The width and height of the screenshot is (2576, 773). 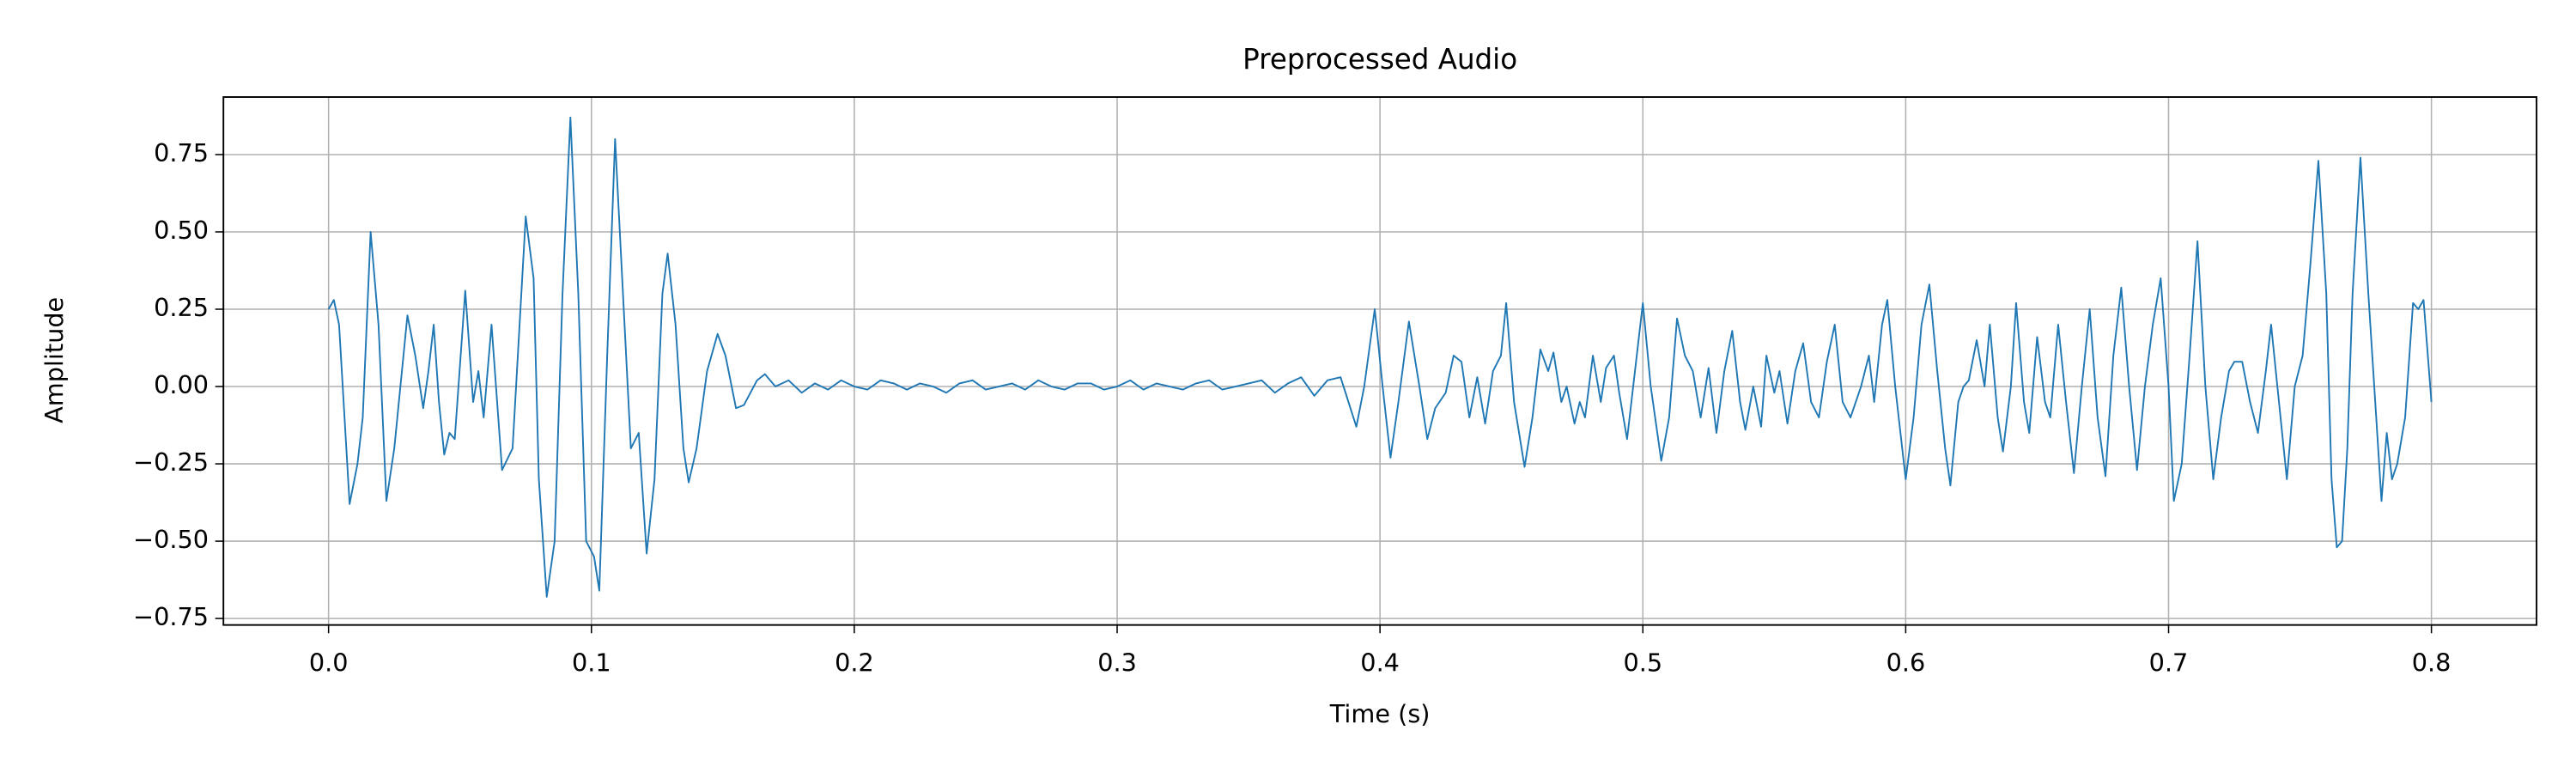 What do you see at coordinates (2431, 663) in the screenshot?
I see `x-tick-label: 0.8` at bounding box center [2431, 663].